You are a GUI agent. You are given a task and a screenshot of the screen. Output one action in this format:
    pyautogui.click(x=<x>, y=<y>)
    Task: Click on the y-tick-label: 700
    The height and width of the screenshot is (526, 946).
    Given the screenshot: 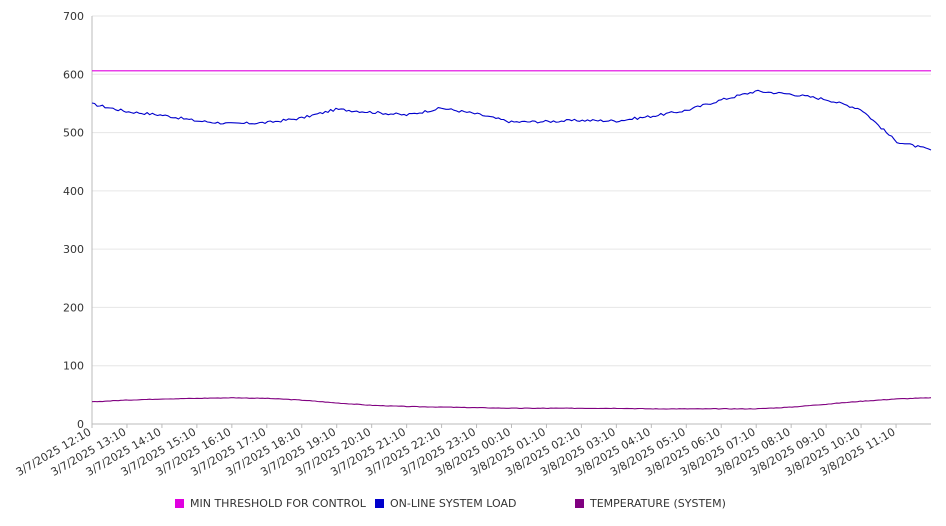 What is the action you would take?
    pyautogui.click(x=73, y=16)
    